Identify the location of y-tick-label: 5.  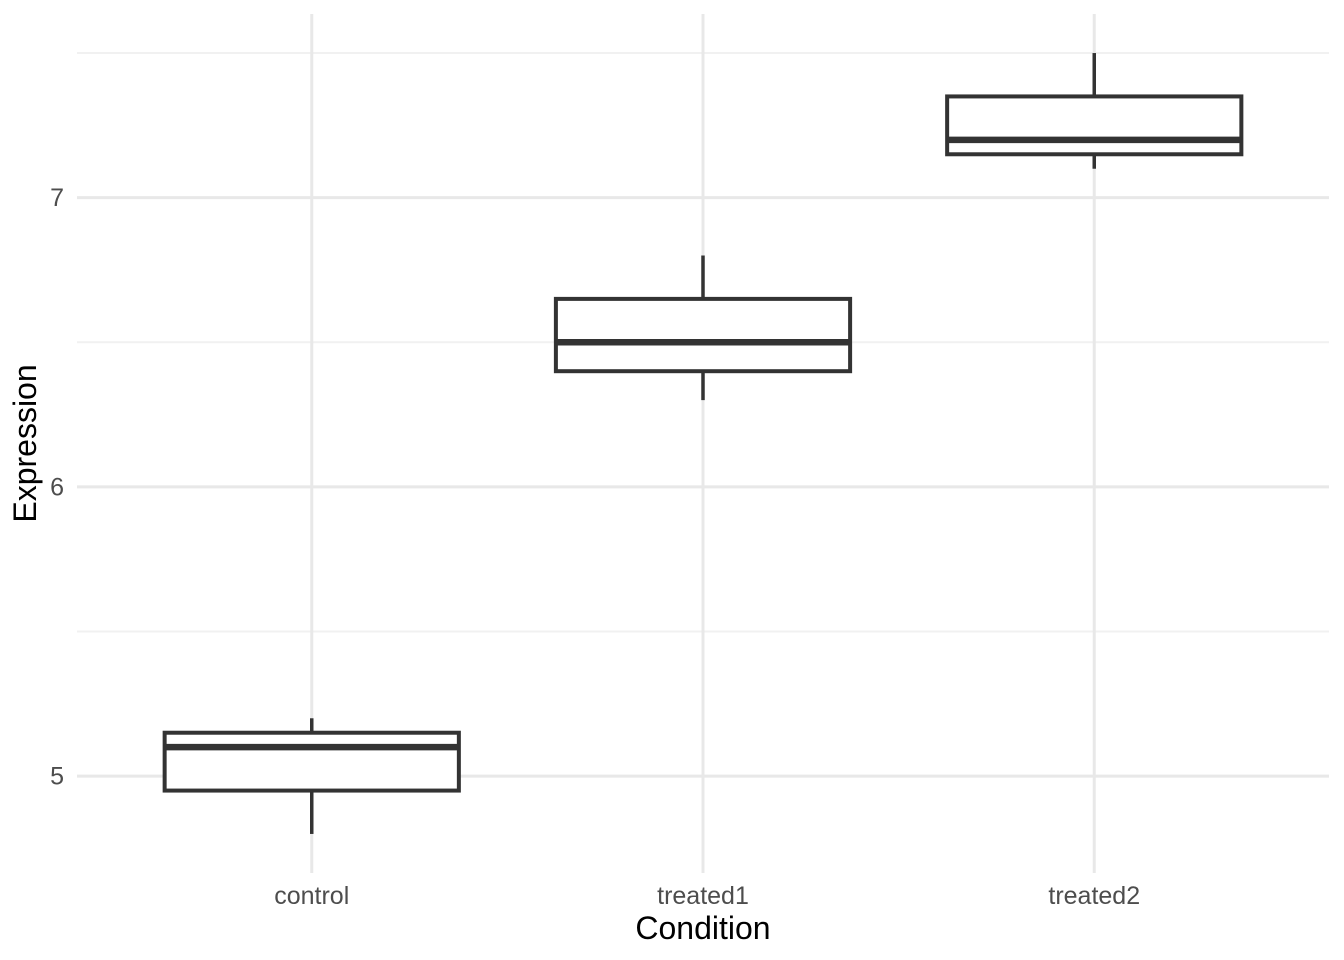
(57, 777).